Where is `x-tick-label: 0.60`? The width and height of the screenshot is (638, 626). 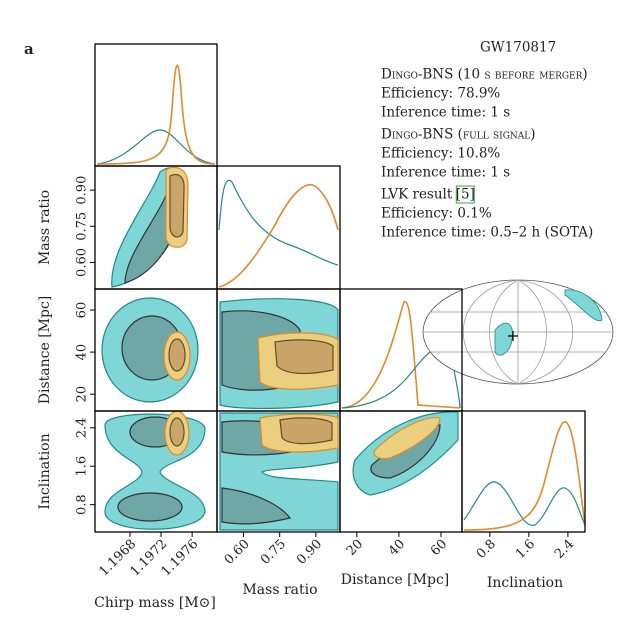 x-tick-label: 0.60 is located at coordinates (237, 552).